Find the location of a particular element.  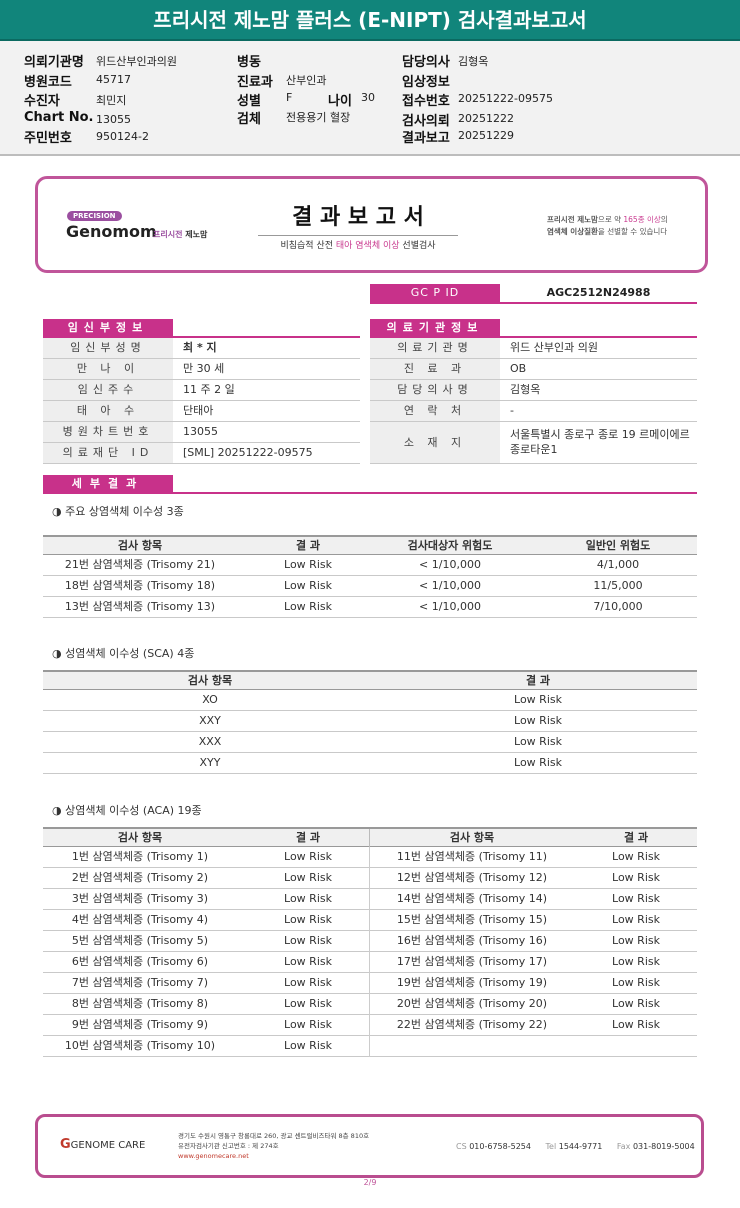

sex-value: F is located at coordinates (289, 97).